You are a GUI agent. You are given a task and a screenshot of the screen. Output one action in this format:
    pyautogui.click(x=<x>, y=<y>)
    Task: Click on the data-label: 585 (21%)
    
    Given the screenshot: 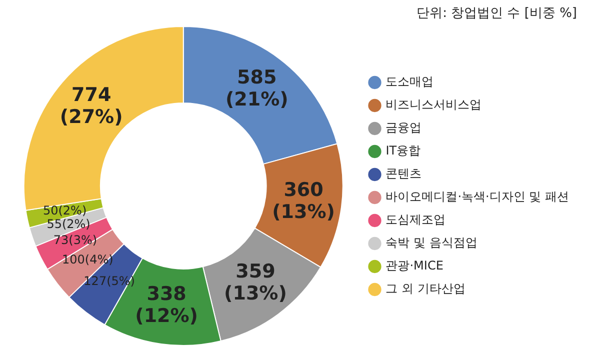 What is the action you would take?
    pyautogui.click(x=256, y=88)
    